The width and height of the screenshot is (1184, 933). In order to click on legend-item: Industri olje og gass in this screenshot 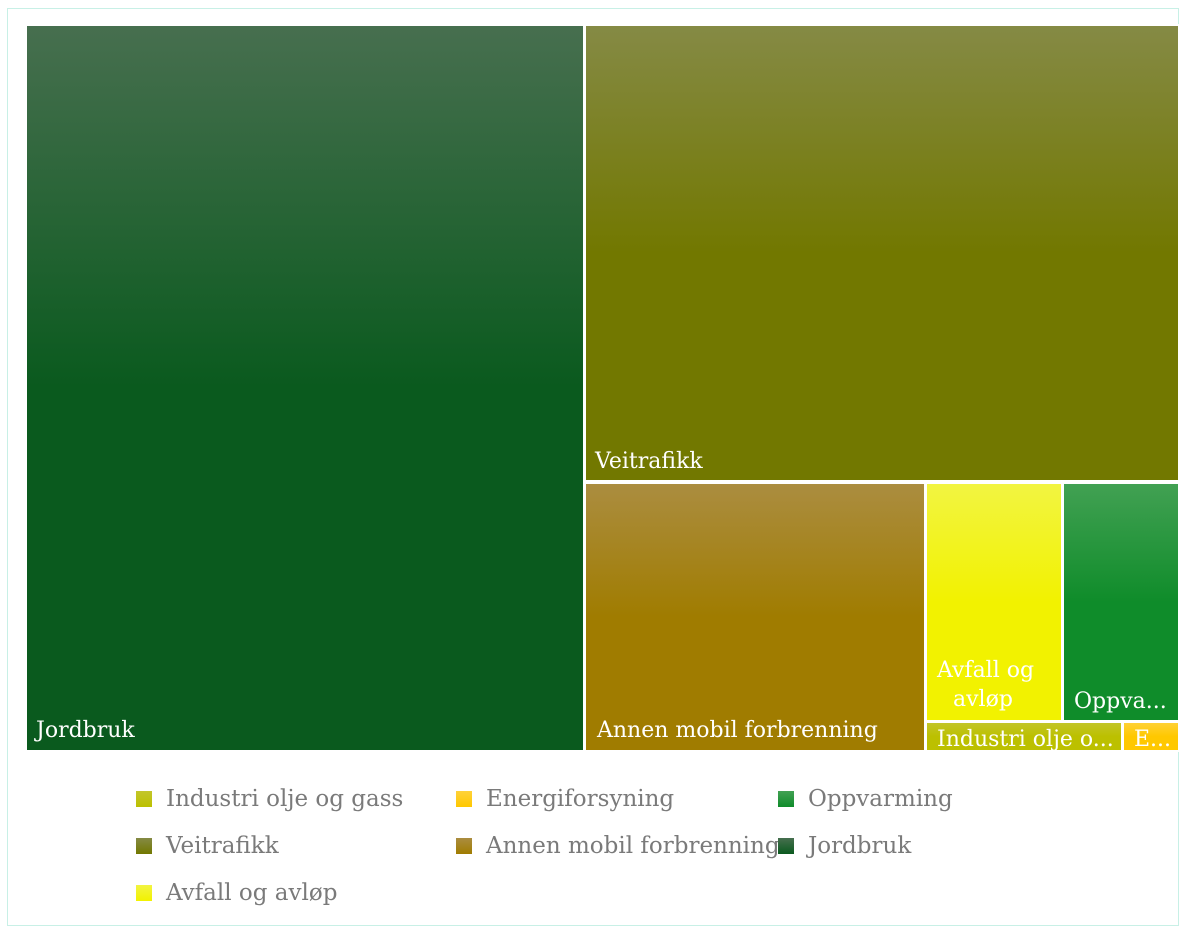, I will do `click(296, 799)`.